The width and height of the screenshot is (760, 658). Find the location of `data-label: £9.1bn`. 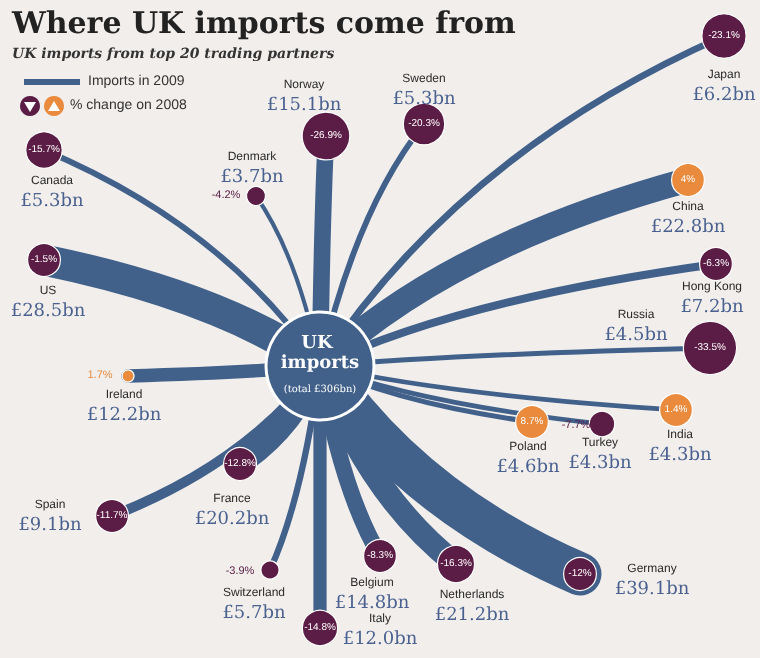

data-label: £9.1bn is located at coordinates (50, 526).